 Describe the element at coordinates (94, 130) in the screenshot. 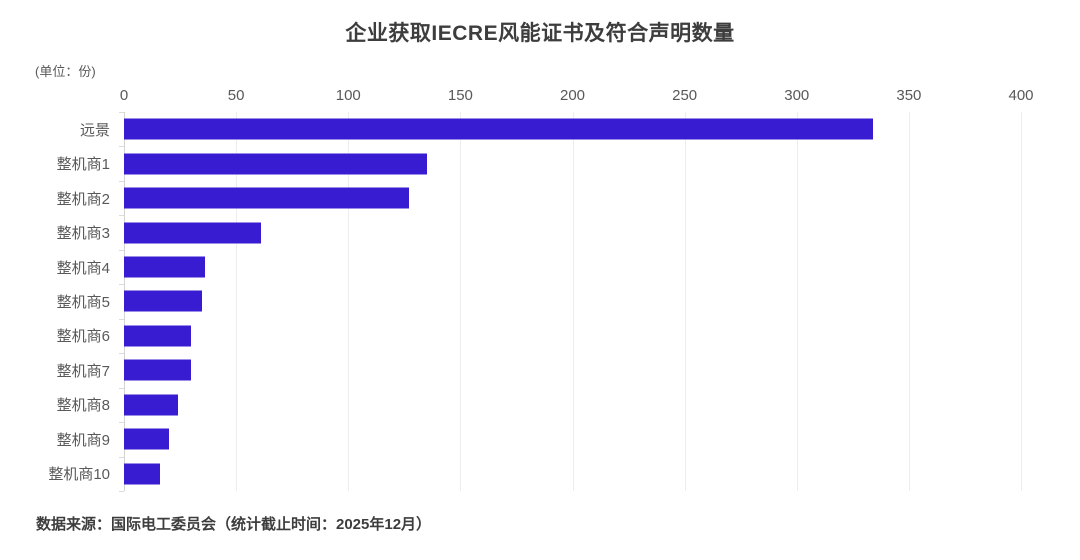

I see `category-label: 远景` at that location.